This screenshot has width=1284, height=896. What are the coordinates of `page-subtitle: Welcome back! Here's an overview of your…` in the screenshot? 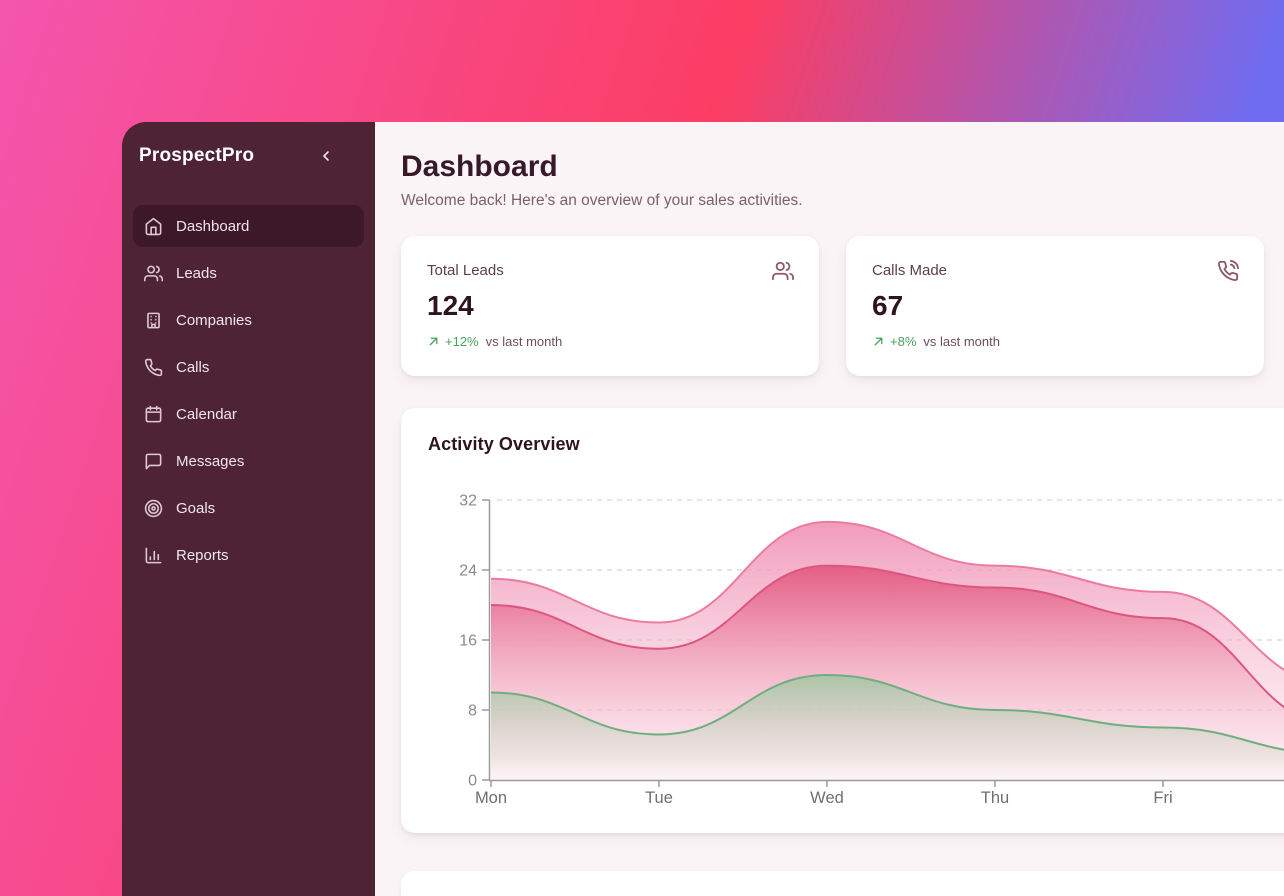 It's located at (602, 200).